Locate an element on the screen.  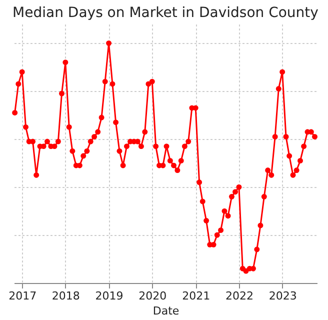
x-tick-label: 2018 is located at coordinates (66, 296).